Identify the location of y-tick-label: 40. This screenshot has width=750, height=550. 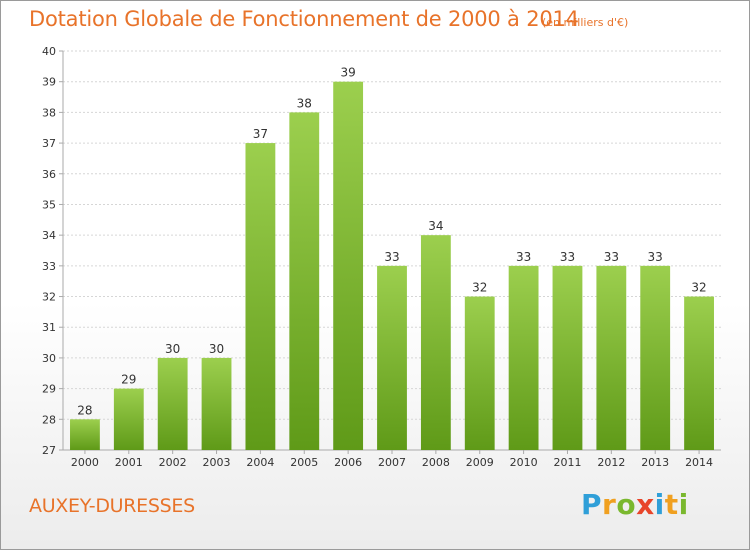
(49, 51).